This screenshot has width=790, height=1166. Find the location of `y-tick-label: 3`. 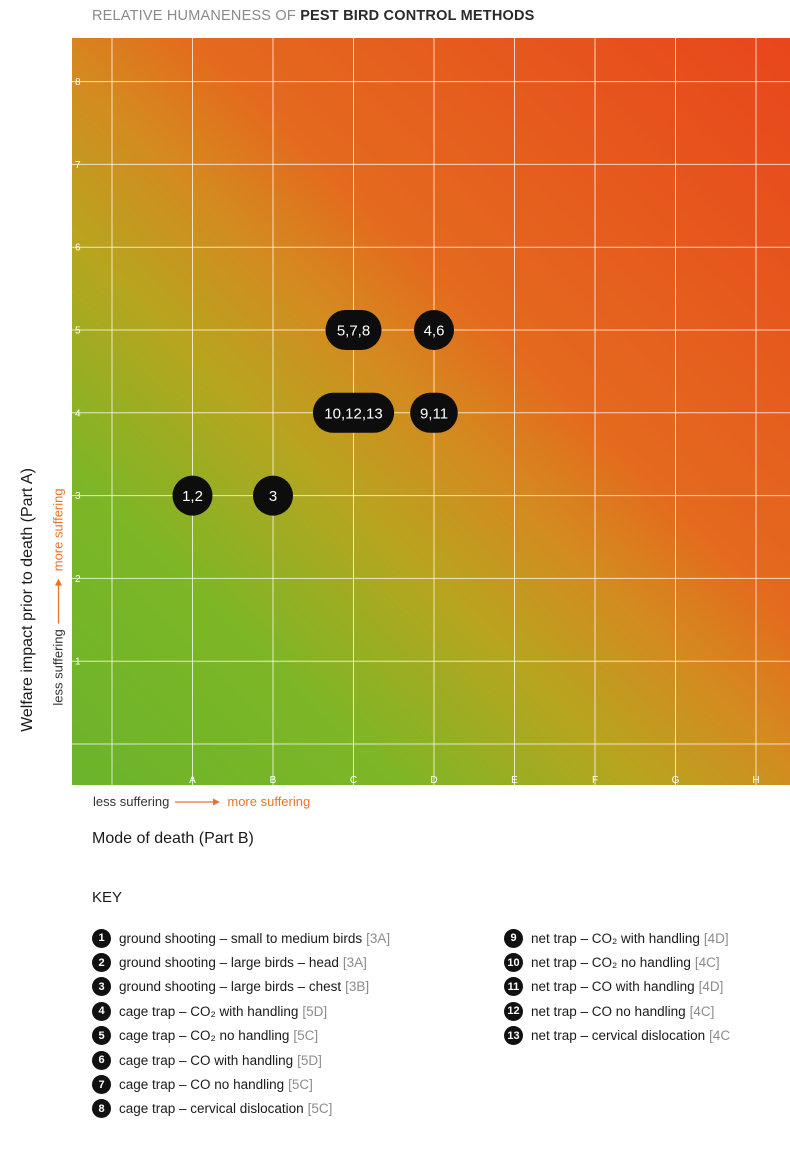

y-tick-label: 3 is located at coordinates (78, 496).